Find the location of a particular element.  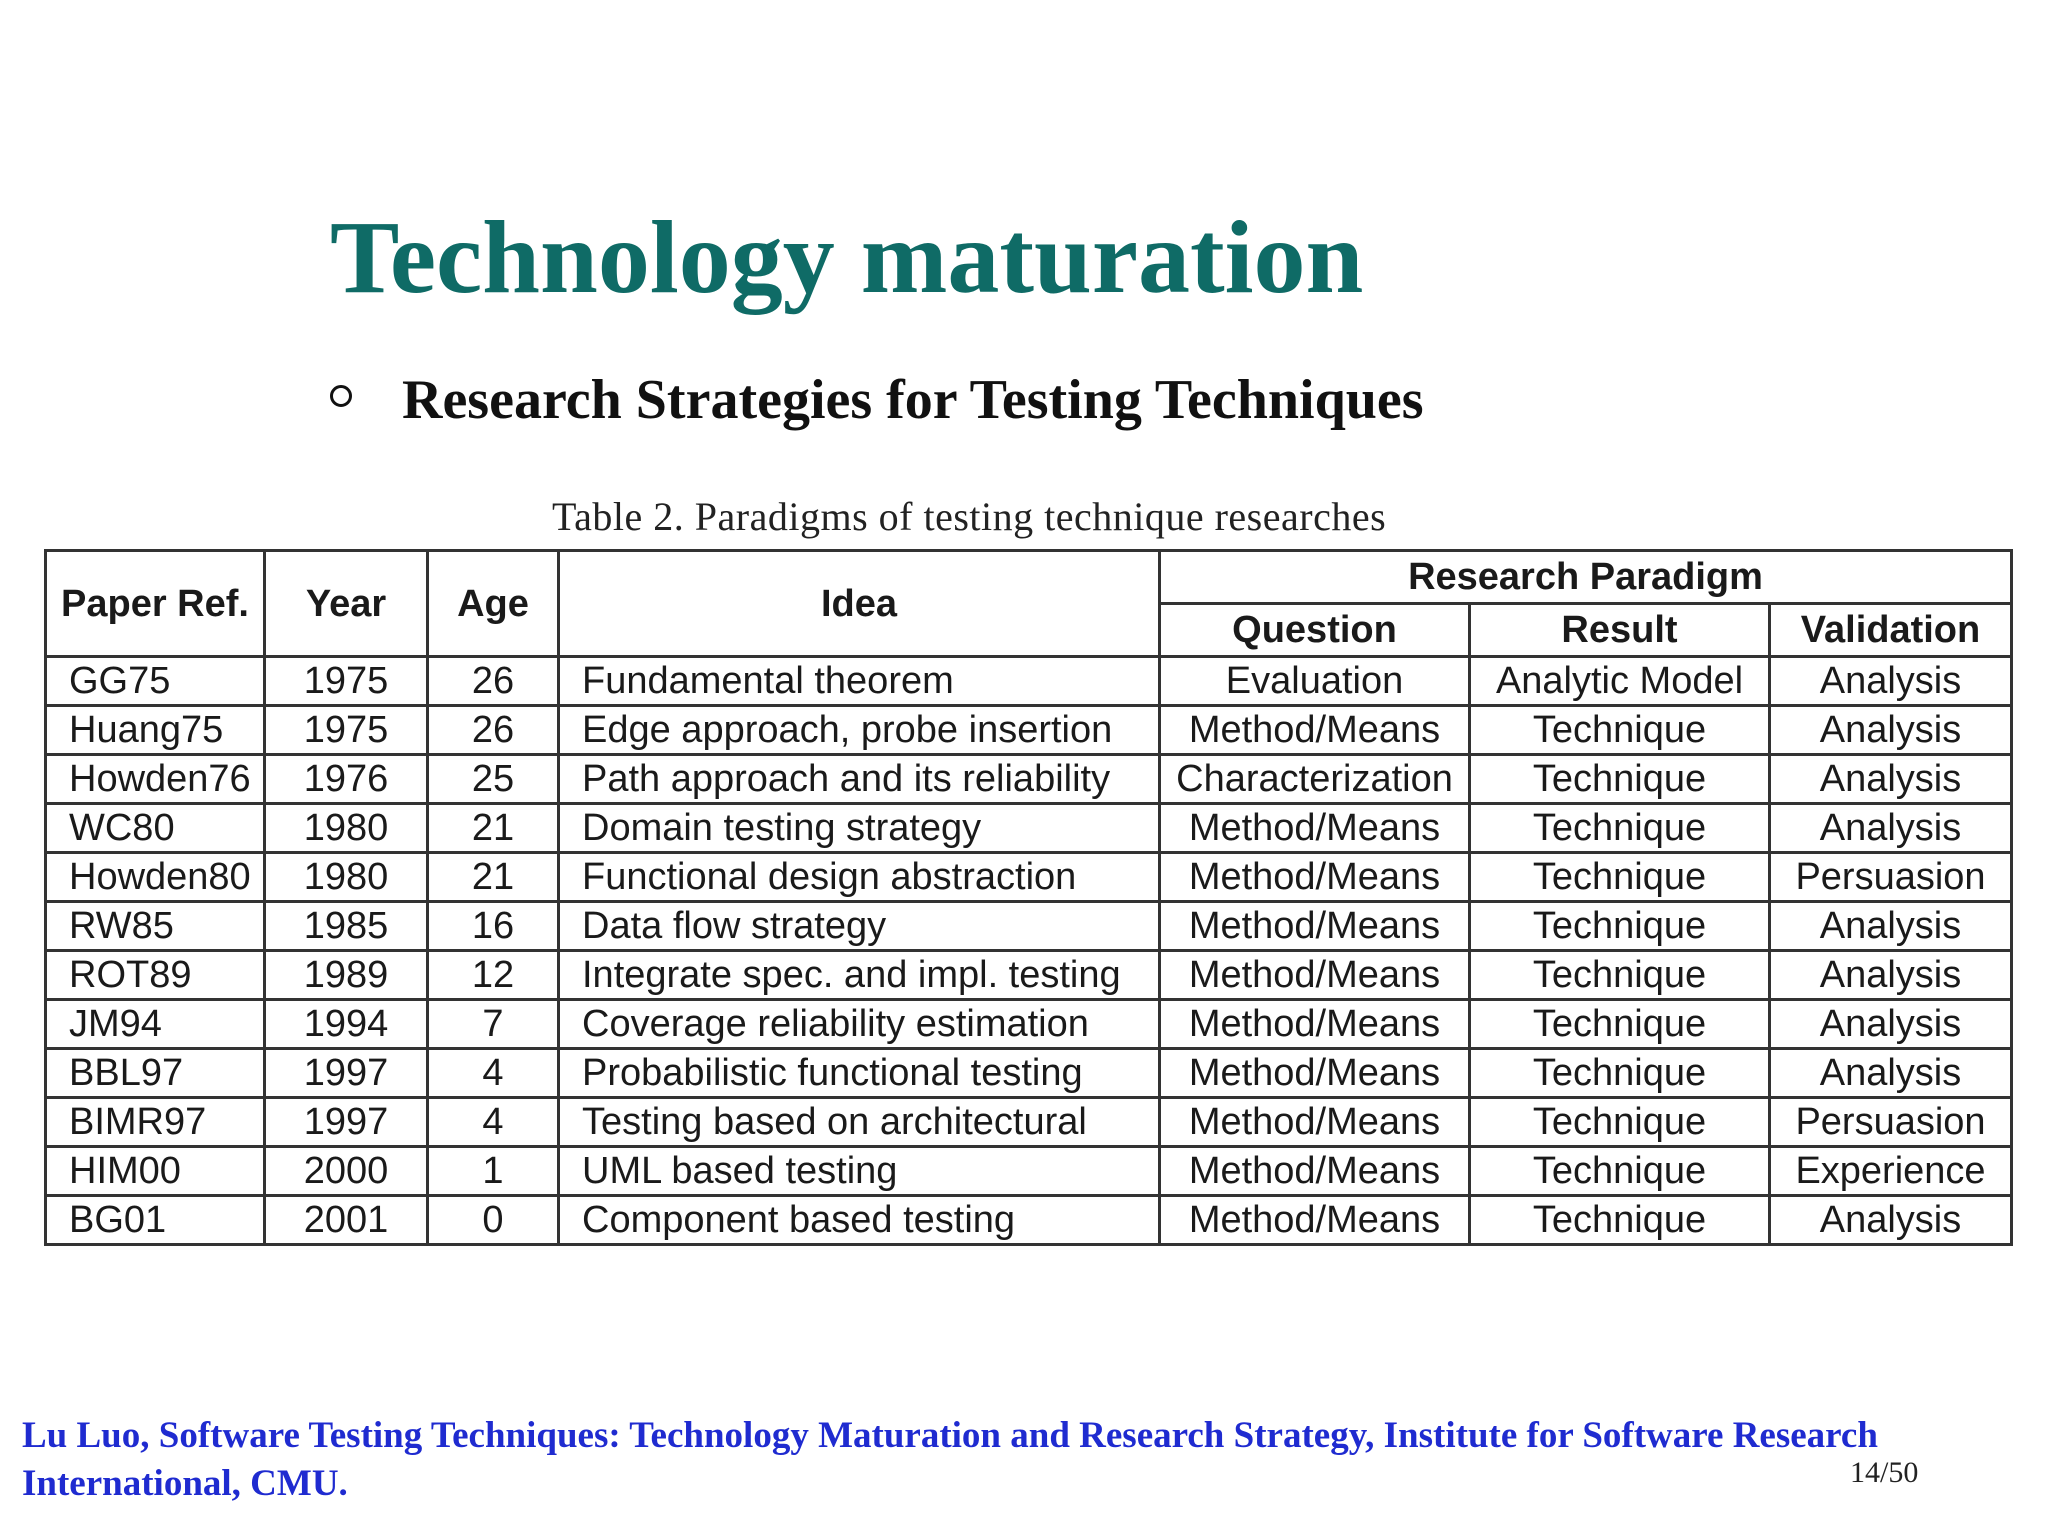

cell-idea: Testing based on architectural is located at coordinates (859, 1122).